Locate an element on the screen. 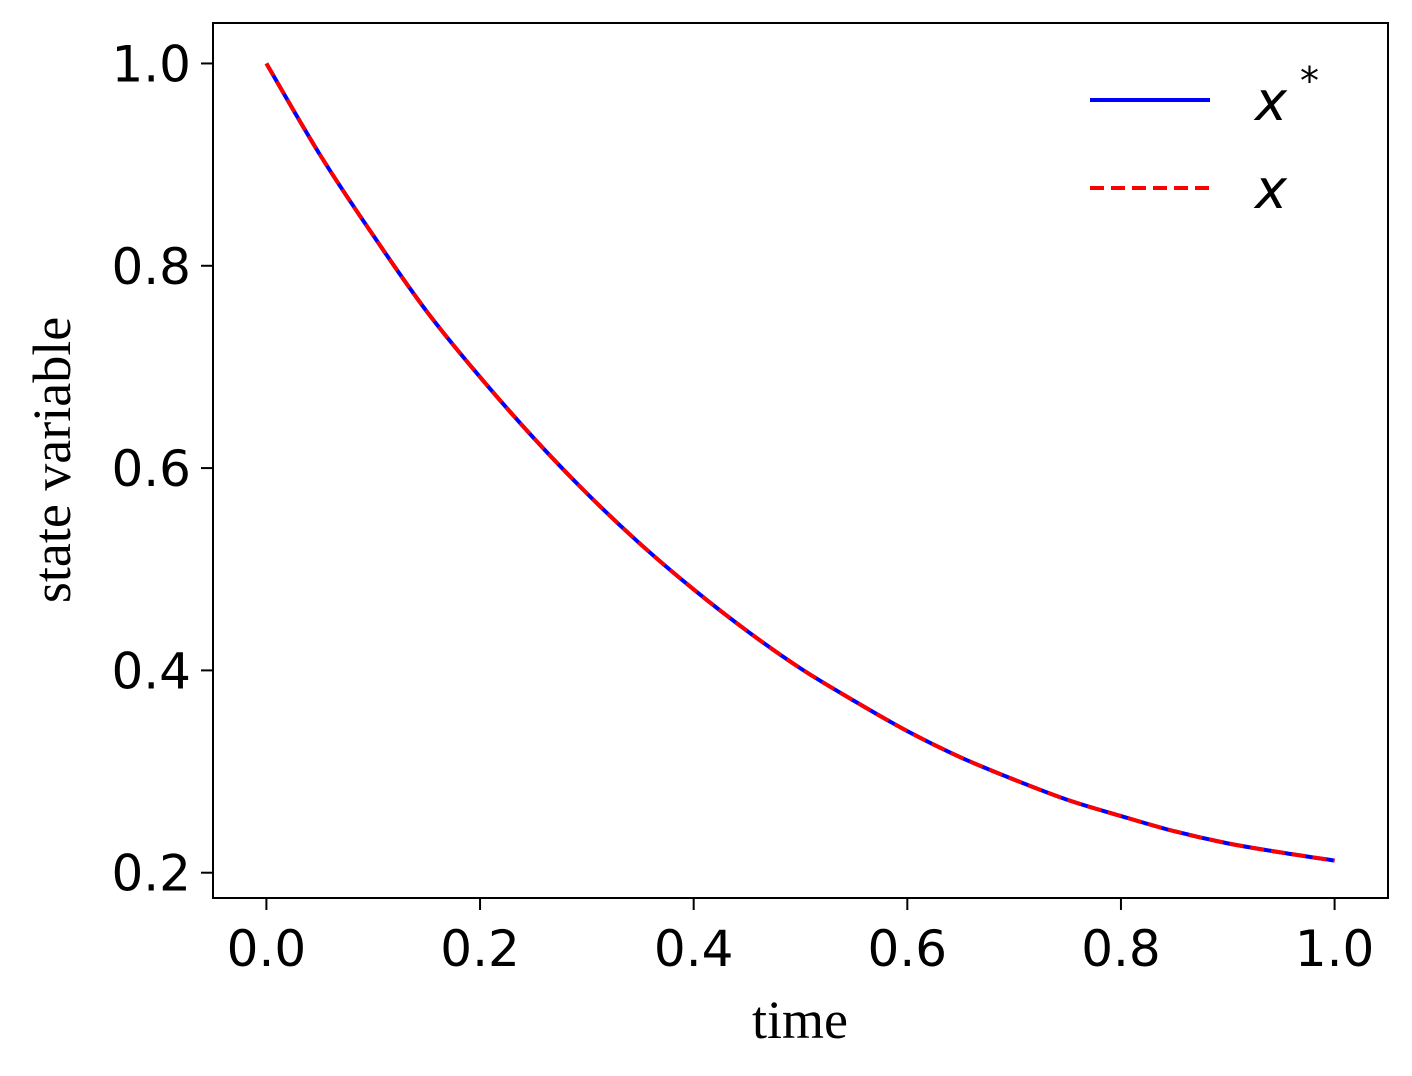  legend: x * x is located at coordinates (1204, 140).